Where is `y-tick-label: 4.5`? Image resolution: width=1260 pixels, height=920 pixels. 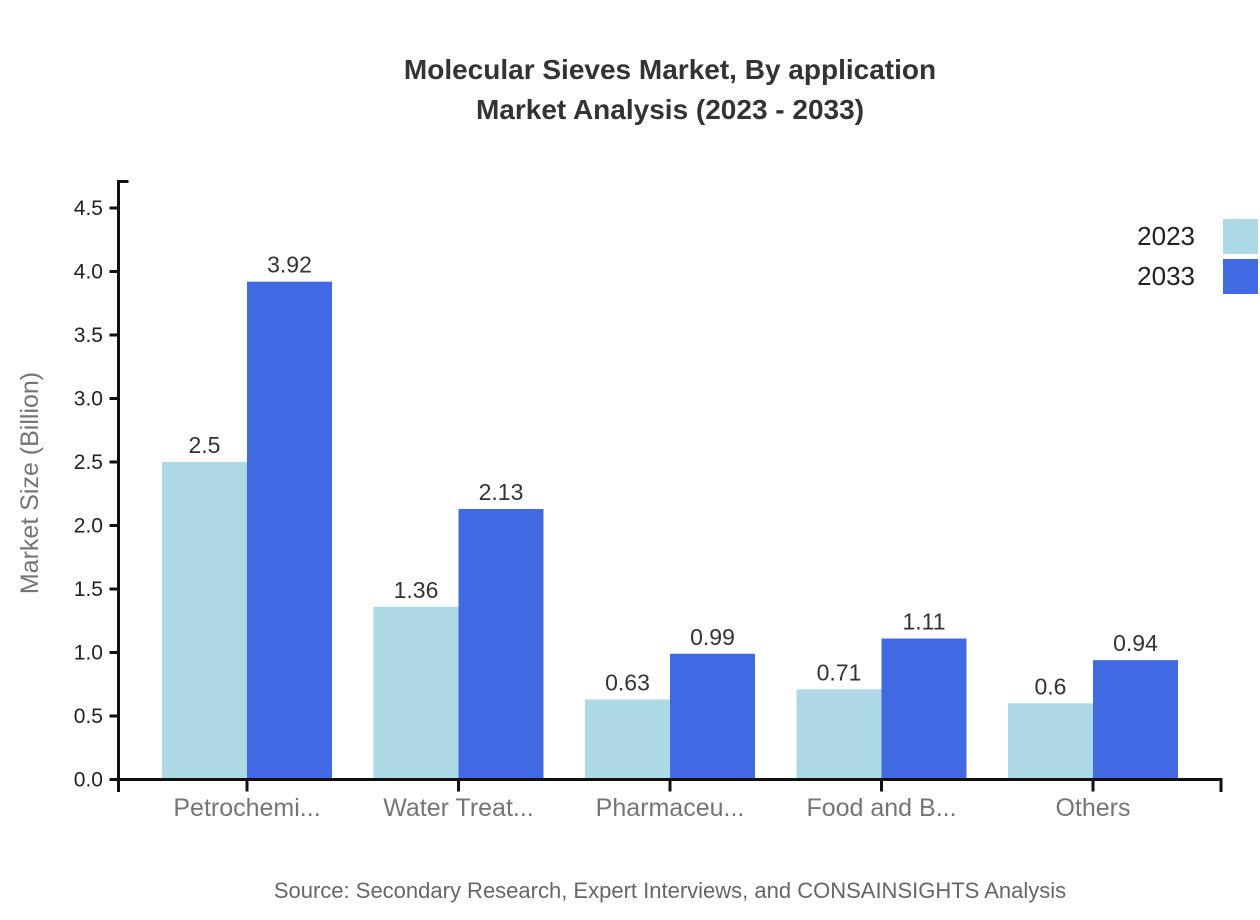
y-tick-label: 4.5 is located at coordinates (88, 208).